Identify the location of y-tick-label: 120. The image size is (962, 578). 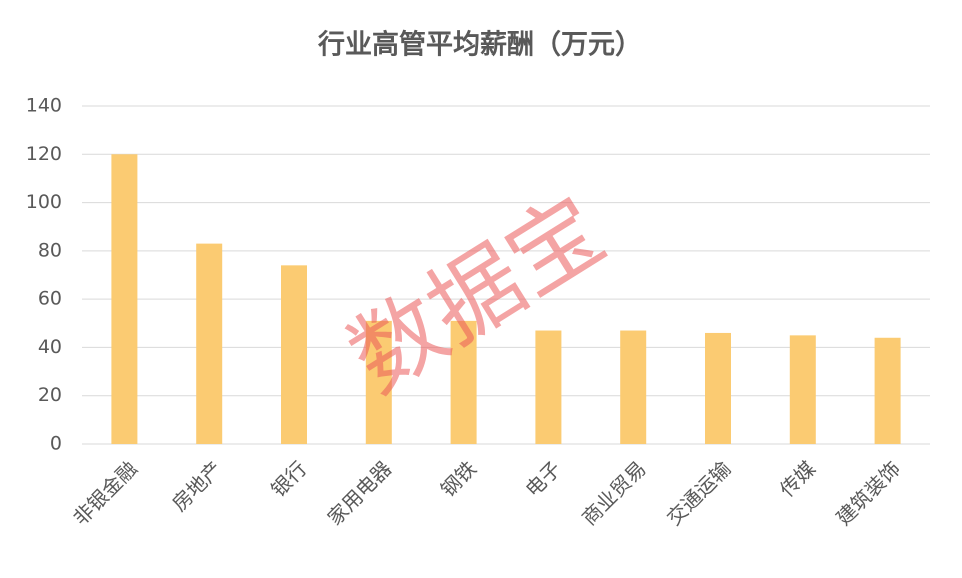
(44, 154).